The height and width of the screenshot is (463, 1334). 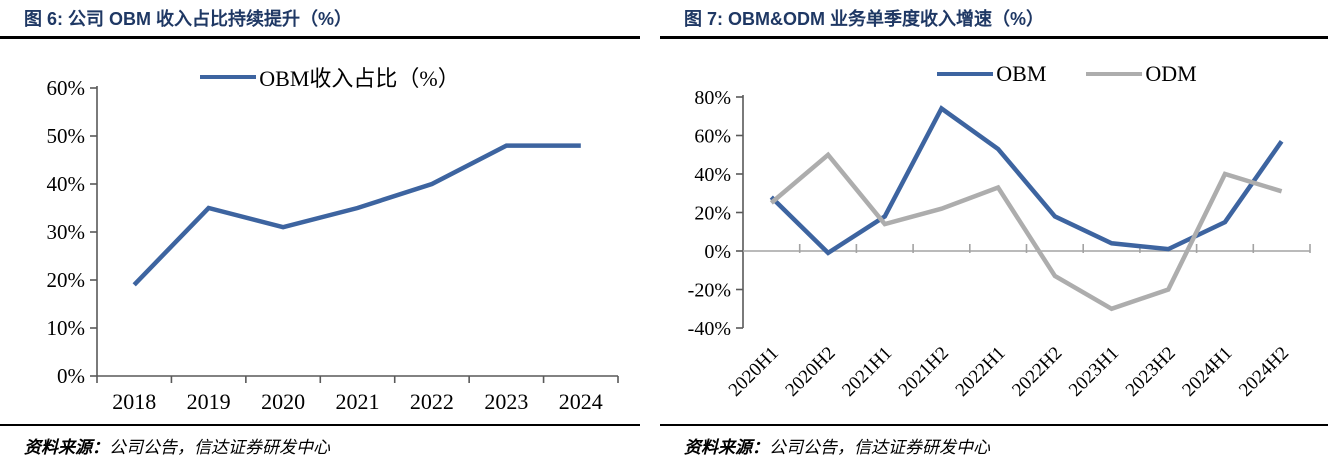 What do you see at coordinates (994, 441) in the screenshot?
I see `figure-7-source: 资料来源：公司公告，信达证券研发中心` at bounding box center [994, 441].